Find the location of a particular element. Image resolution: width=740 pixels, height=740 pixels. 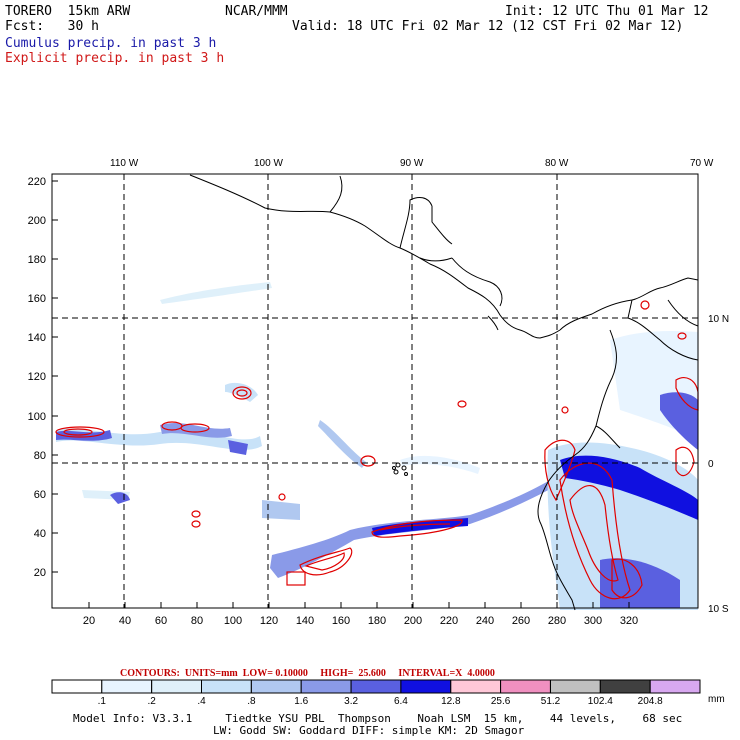

lat-label-10n: 10 N is located at coordinates (718, 319).